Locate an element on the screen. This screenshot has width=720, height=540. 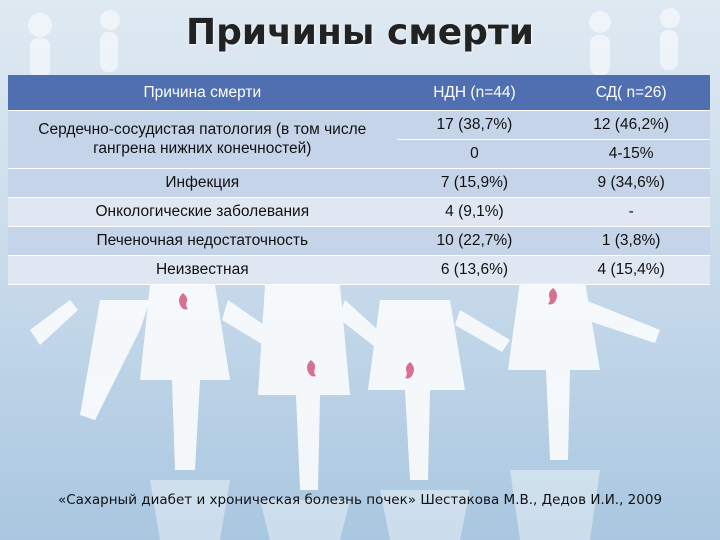
sd-cell: 12 (46,2%) is located at coordinates (631, 125).